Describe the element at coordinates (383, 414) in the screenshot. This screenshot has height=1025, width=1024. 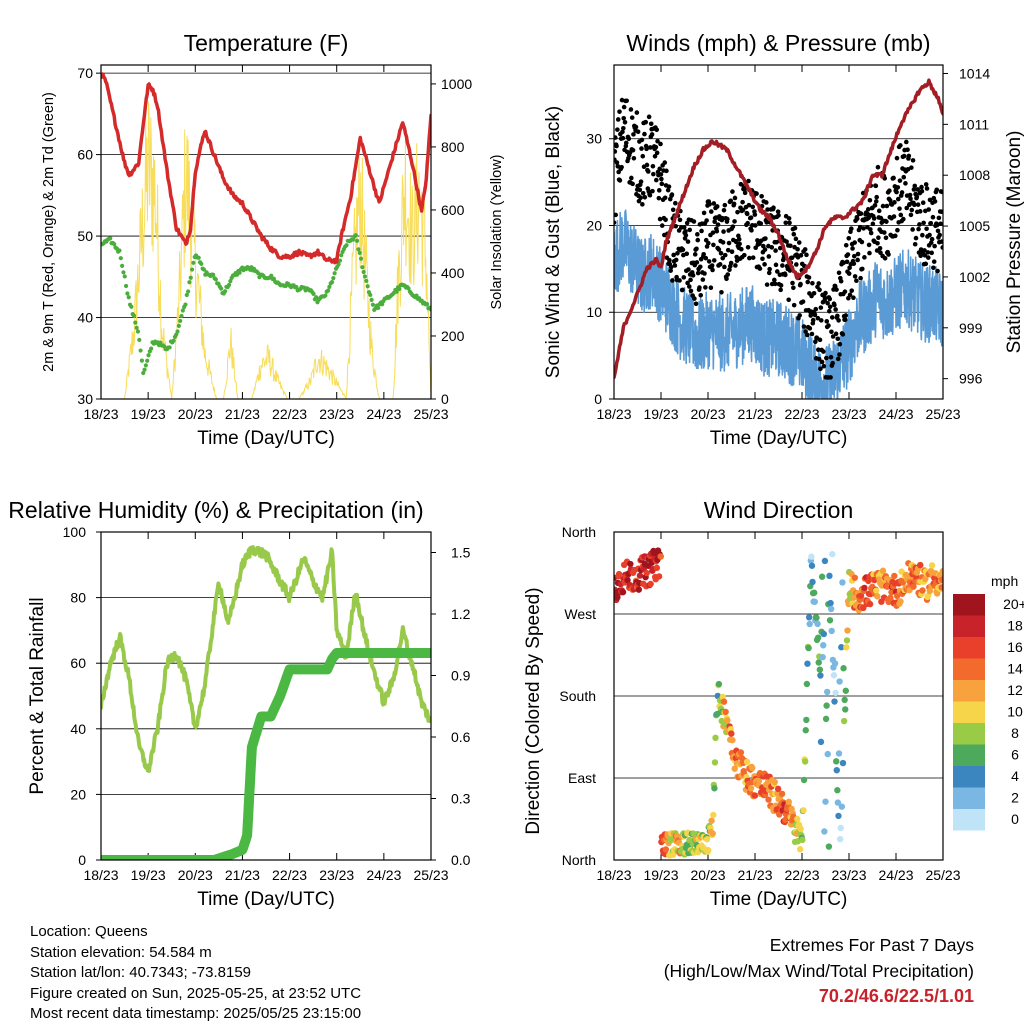
I see `x-tick-label: 24/23` at that location.